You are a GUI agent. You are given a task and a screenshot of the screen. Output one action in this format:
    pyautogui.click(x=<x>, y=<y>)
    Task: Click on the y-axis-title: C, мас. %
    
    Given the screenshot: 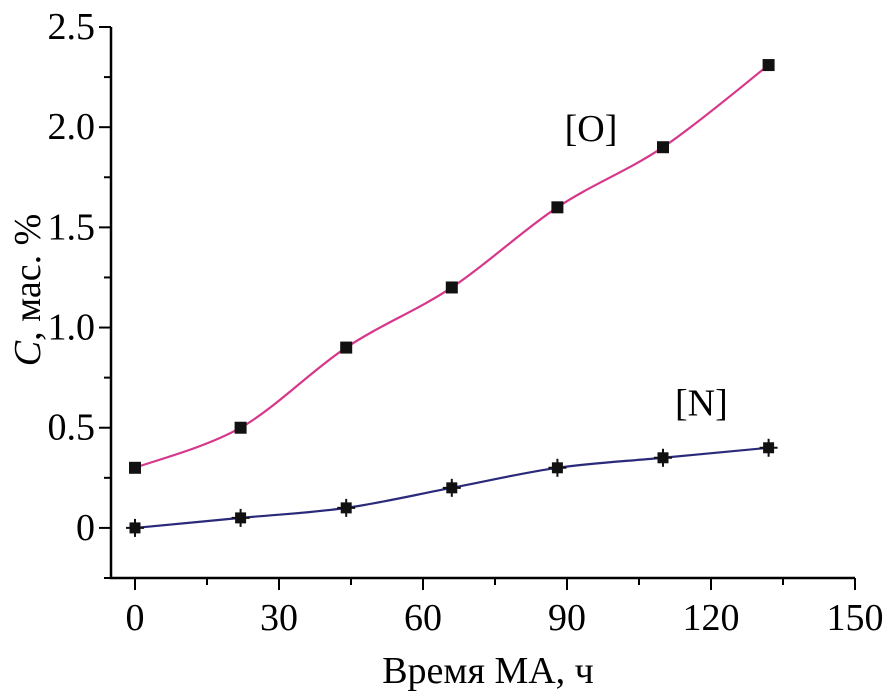 What is the action you would take?
    pyautogui.click(x=28, y=290)
    